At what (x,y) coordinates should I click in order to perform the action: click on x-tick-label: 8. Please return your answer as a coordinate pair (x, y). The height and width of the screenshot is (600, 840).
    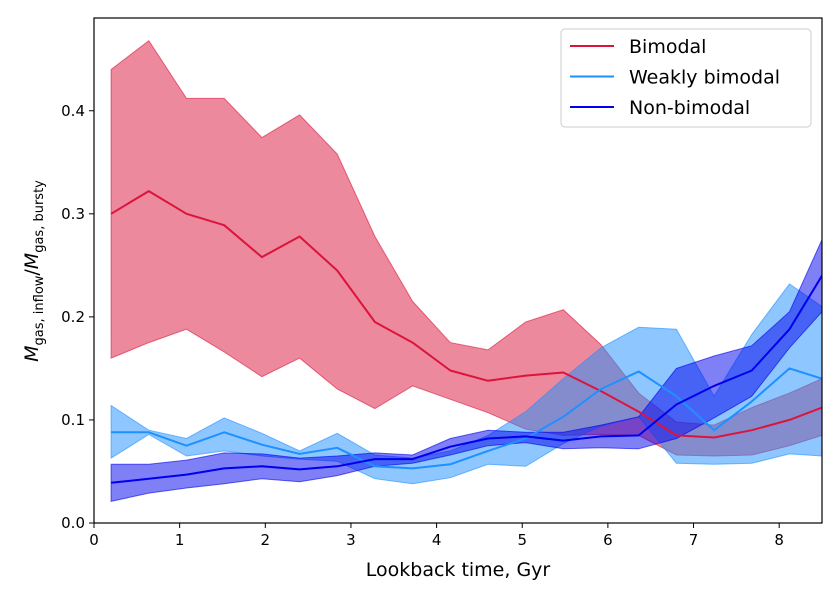
    Looking at the image, I should click on (779, 540).